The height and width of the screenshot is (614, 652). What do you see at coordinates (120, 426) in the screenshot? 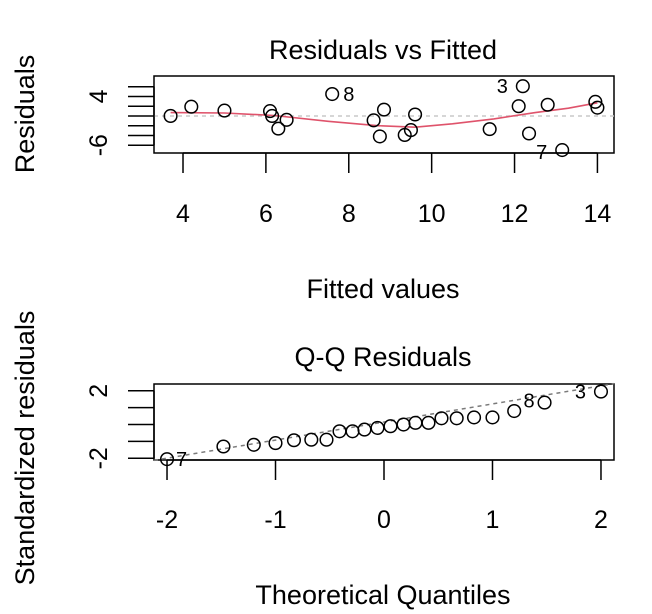
I see `standardized-residuals-y-axis: -2 2` at bounding box center [120, 426].